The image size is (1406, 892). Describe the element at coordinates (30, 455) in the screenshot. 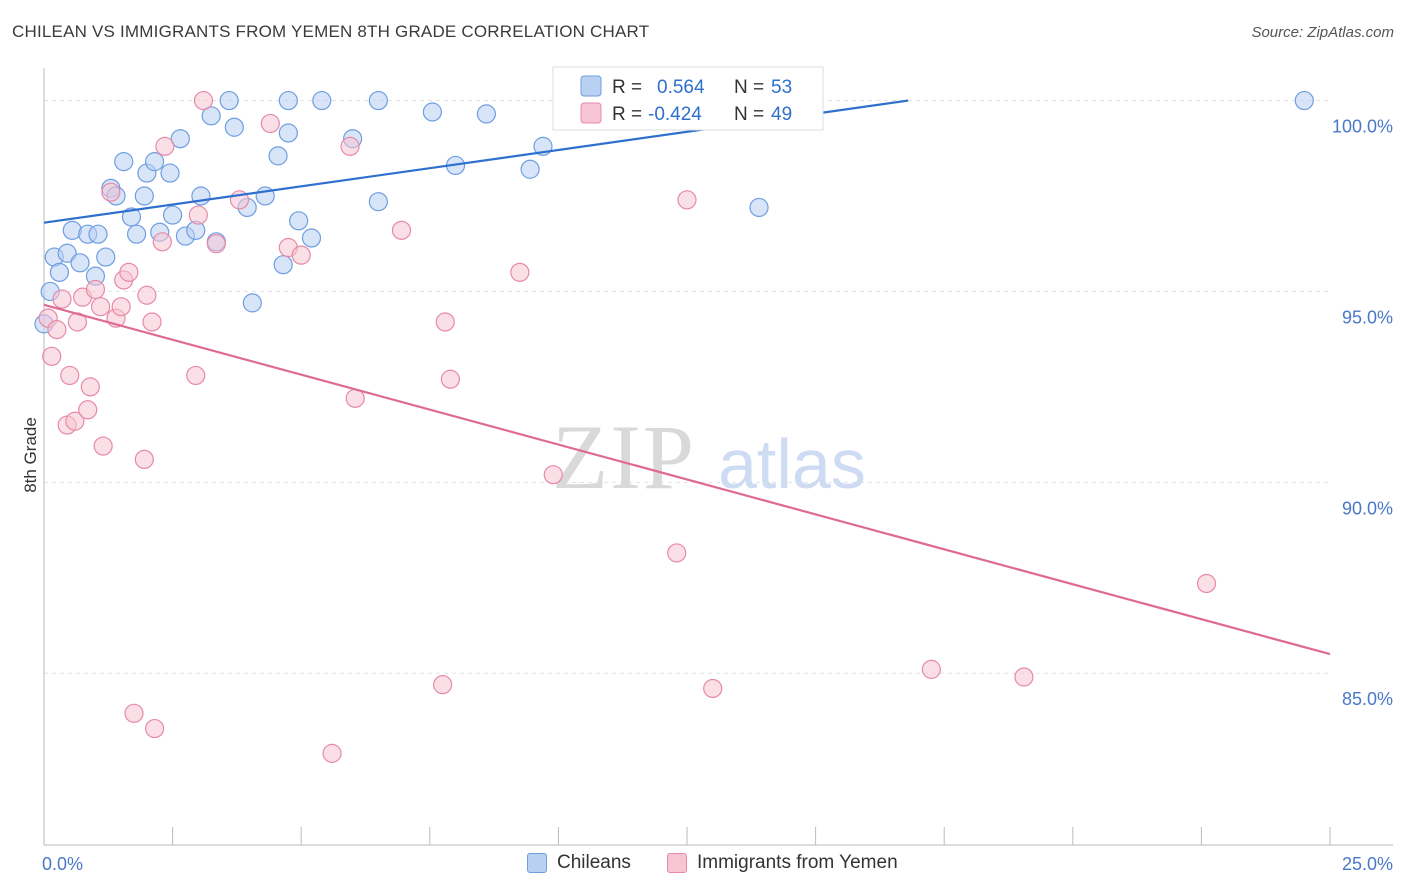

I see `y-axis-label: 8th Grade` at that location.